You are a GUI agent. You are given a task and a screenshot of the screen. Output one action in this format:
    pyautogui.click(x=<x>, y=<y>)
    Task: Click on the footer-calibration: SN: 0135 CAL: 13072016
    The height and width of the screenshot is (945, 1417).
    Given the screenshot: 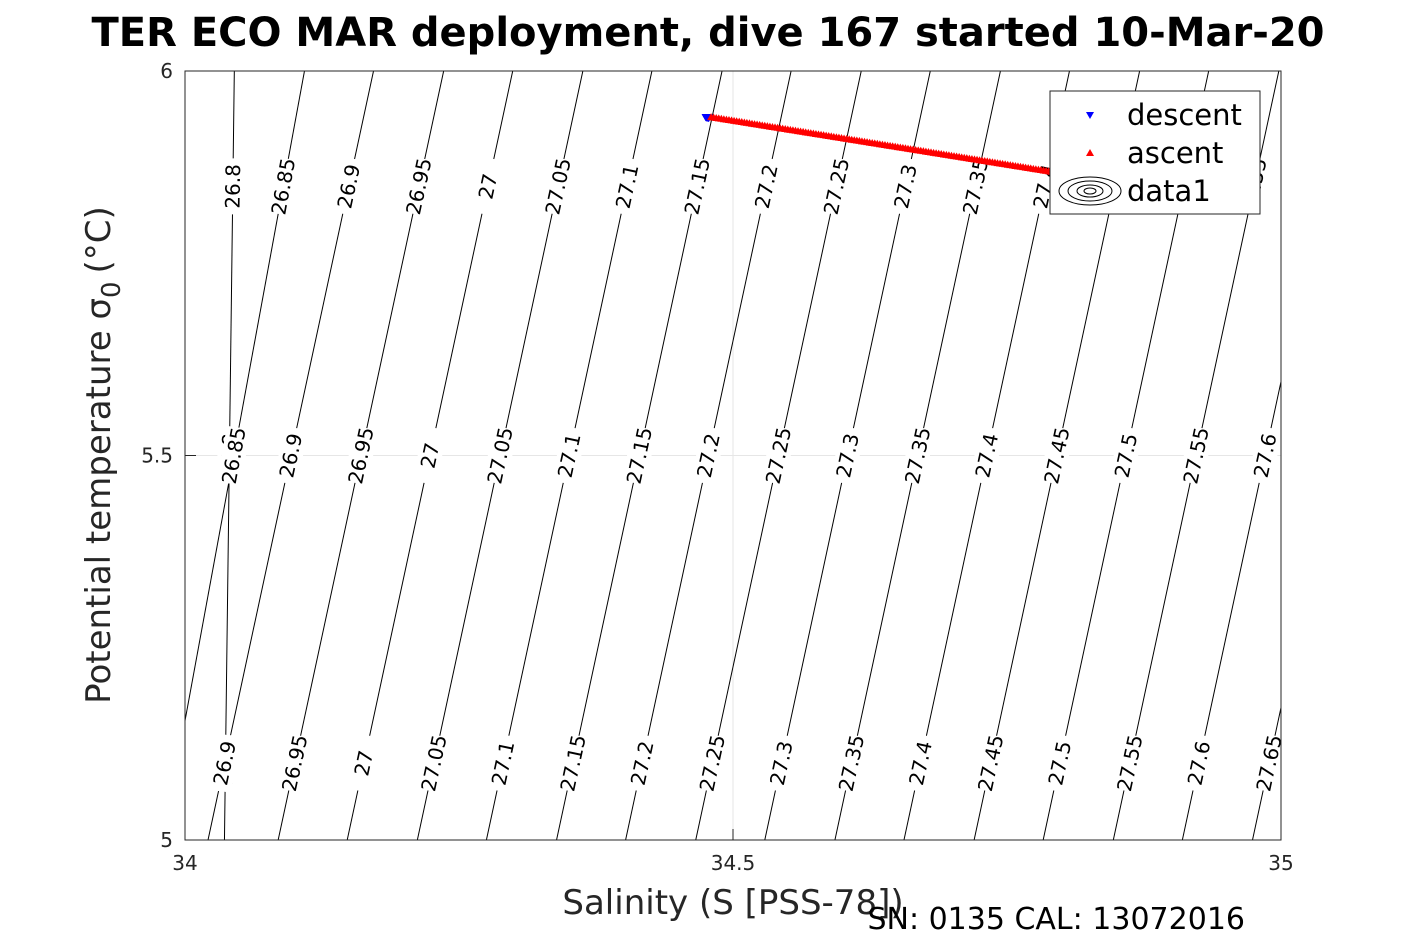 What is the action you would take?
    pyautogui.click(x=1056, y=919)
    